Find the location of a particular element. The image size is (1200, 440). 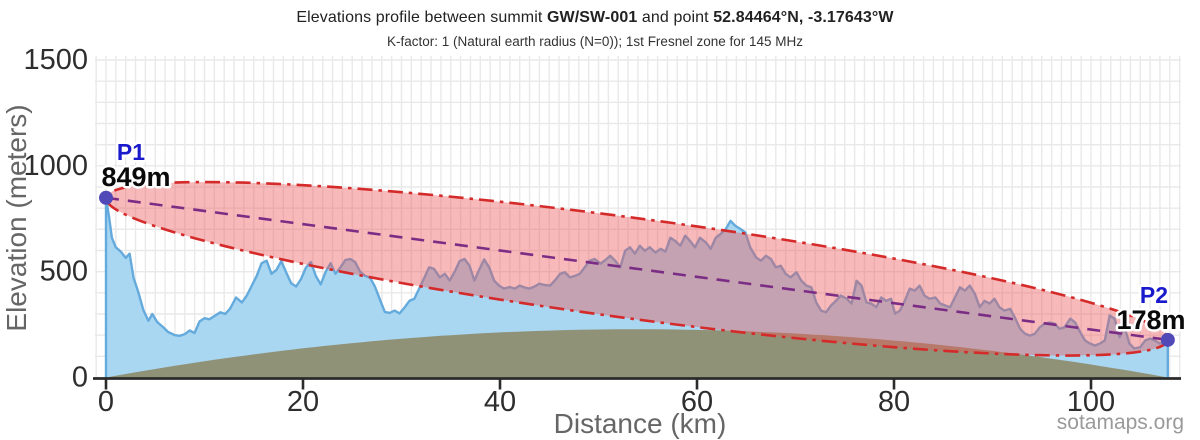

x-axis-tick-label: 0 is located at coordinates (106, 402).